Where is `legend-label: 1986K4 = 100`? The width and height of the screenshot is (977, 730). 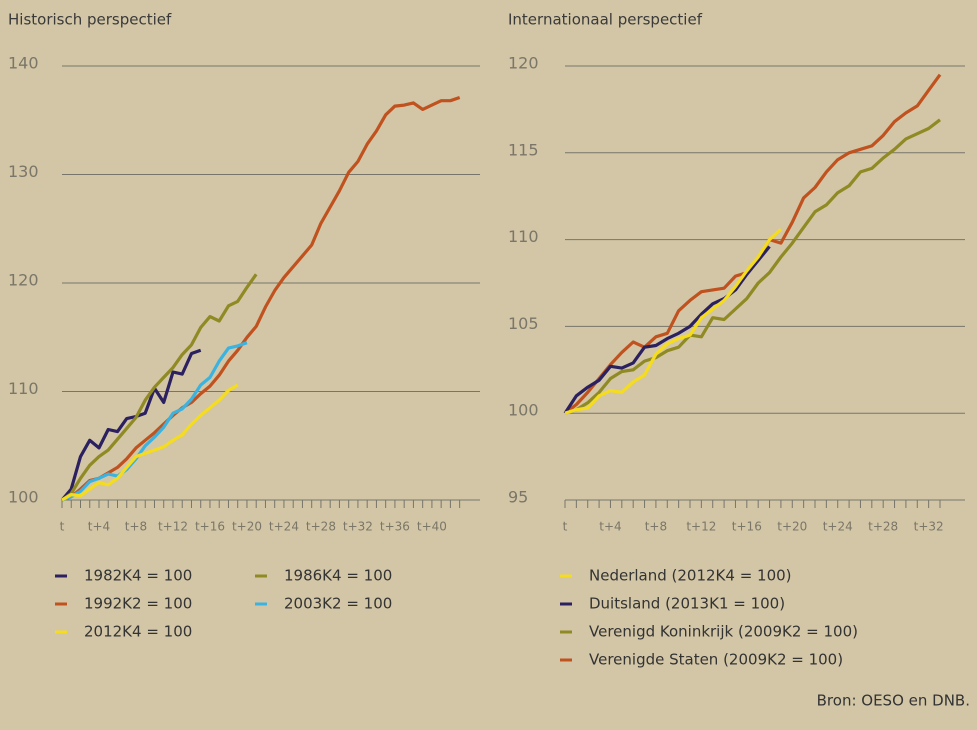 legend-label: 1986K4 = 100 is located at coordinates (338, 576).